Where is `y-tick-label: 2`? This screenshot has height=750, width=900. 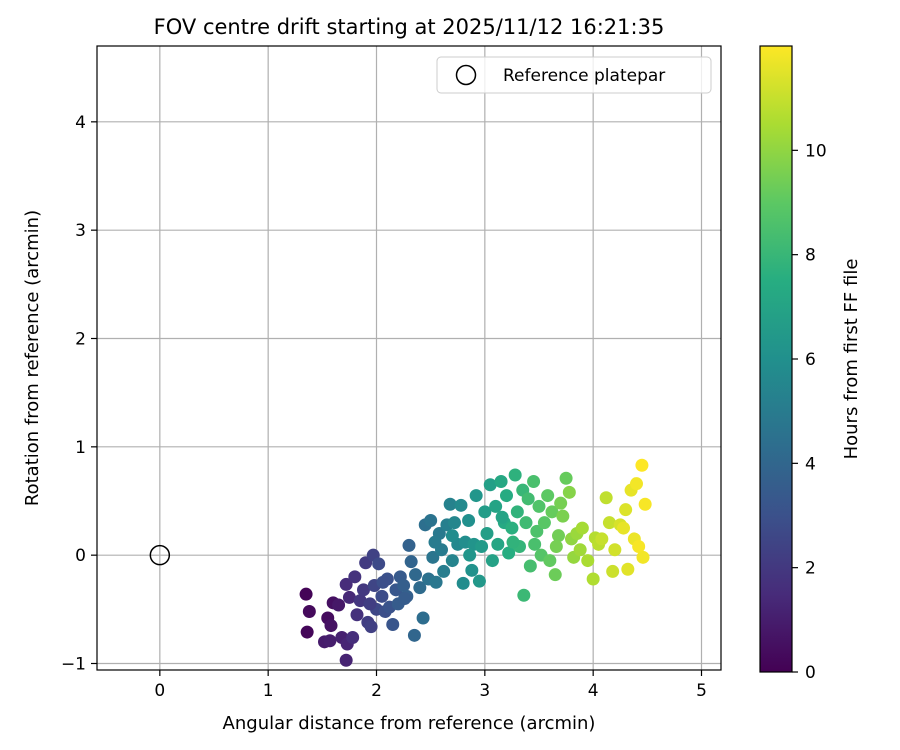 y-tick-label: 2 is located at coordinates (80, 340).